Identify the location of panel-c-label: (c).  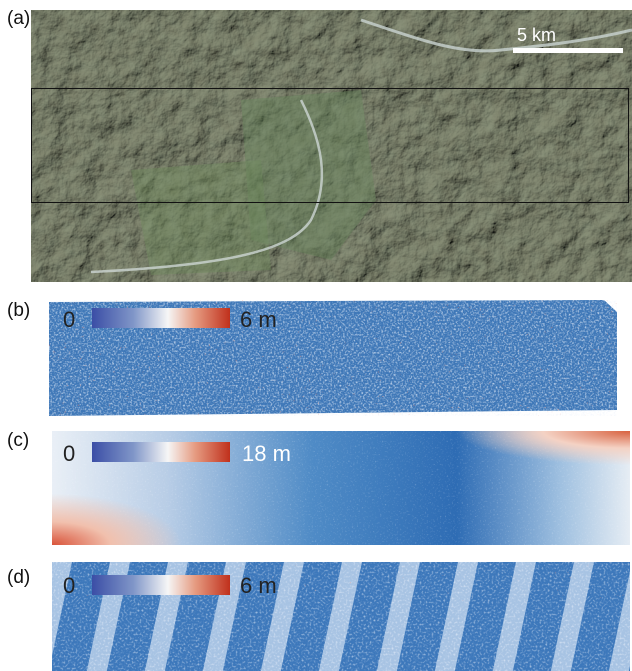
(18, 440).